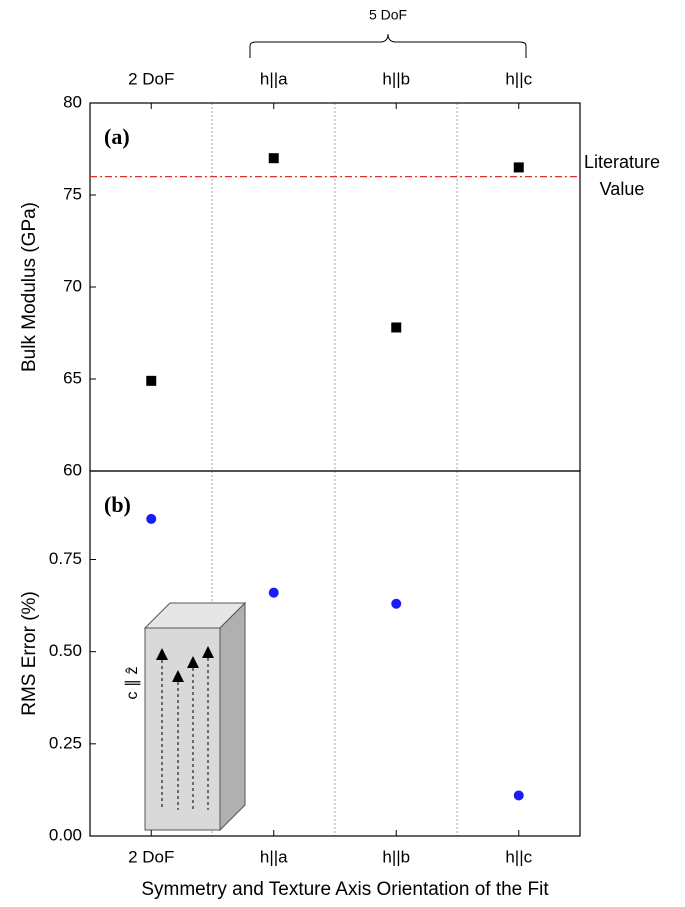 Image resolution: width=685 pixels, height=907 pixels. What do you see at coordinates (117, 136) in the screenshot?
I see `panel-label: (a)` at bounding box center [117, 136].